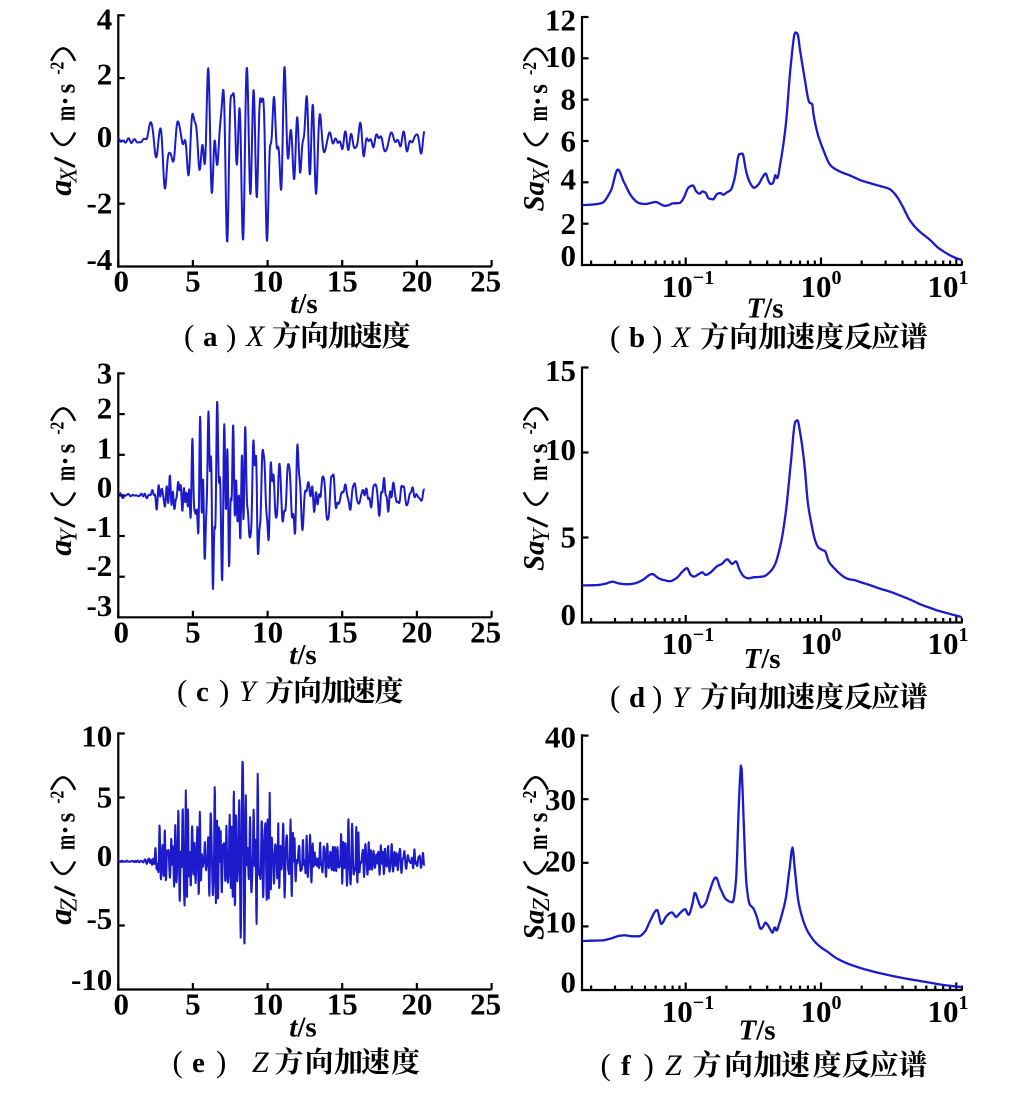  What do you see at coordinates (198, 1063) in the screenshot?
I see `svg-text: e` at bounding box center [198, 1063].